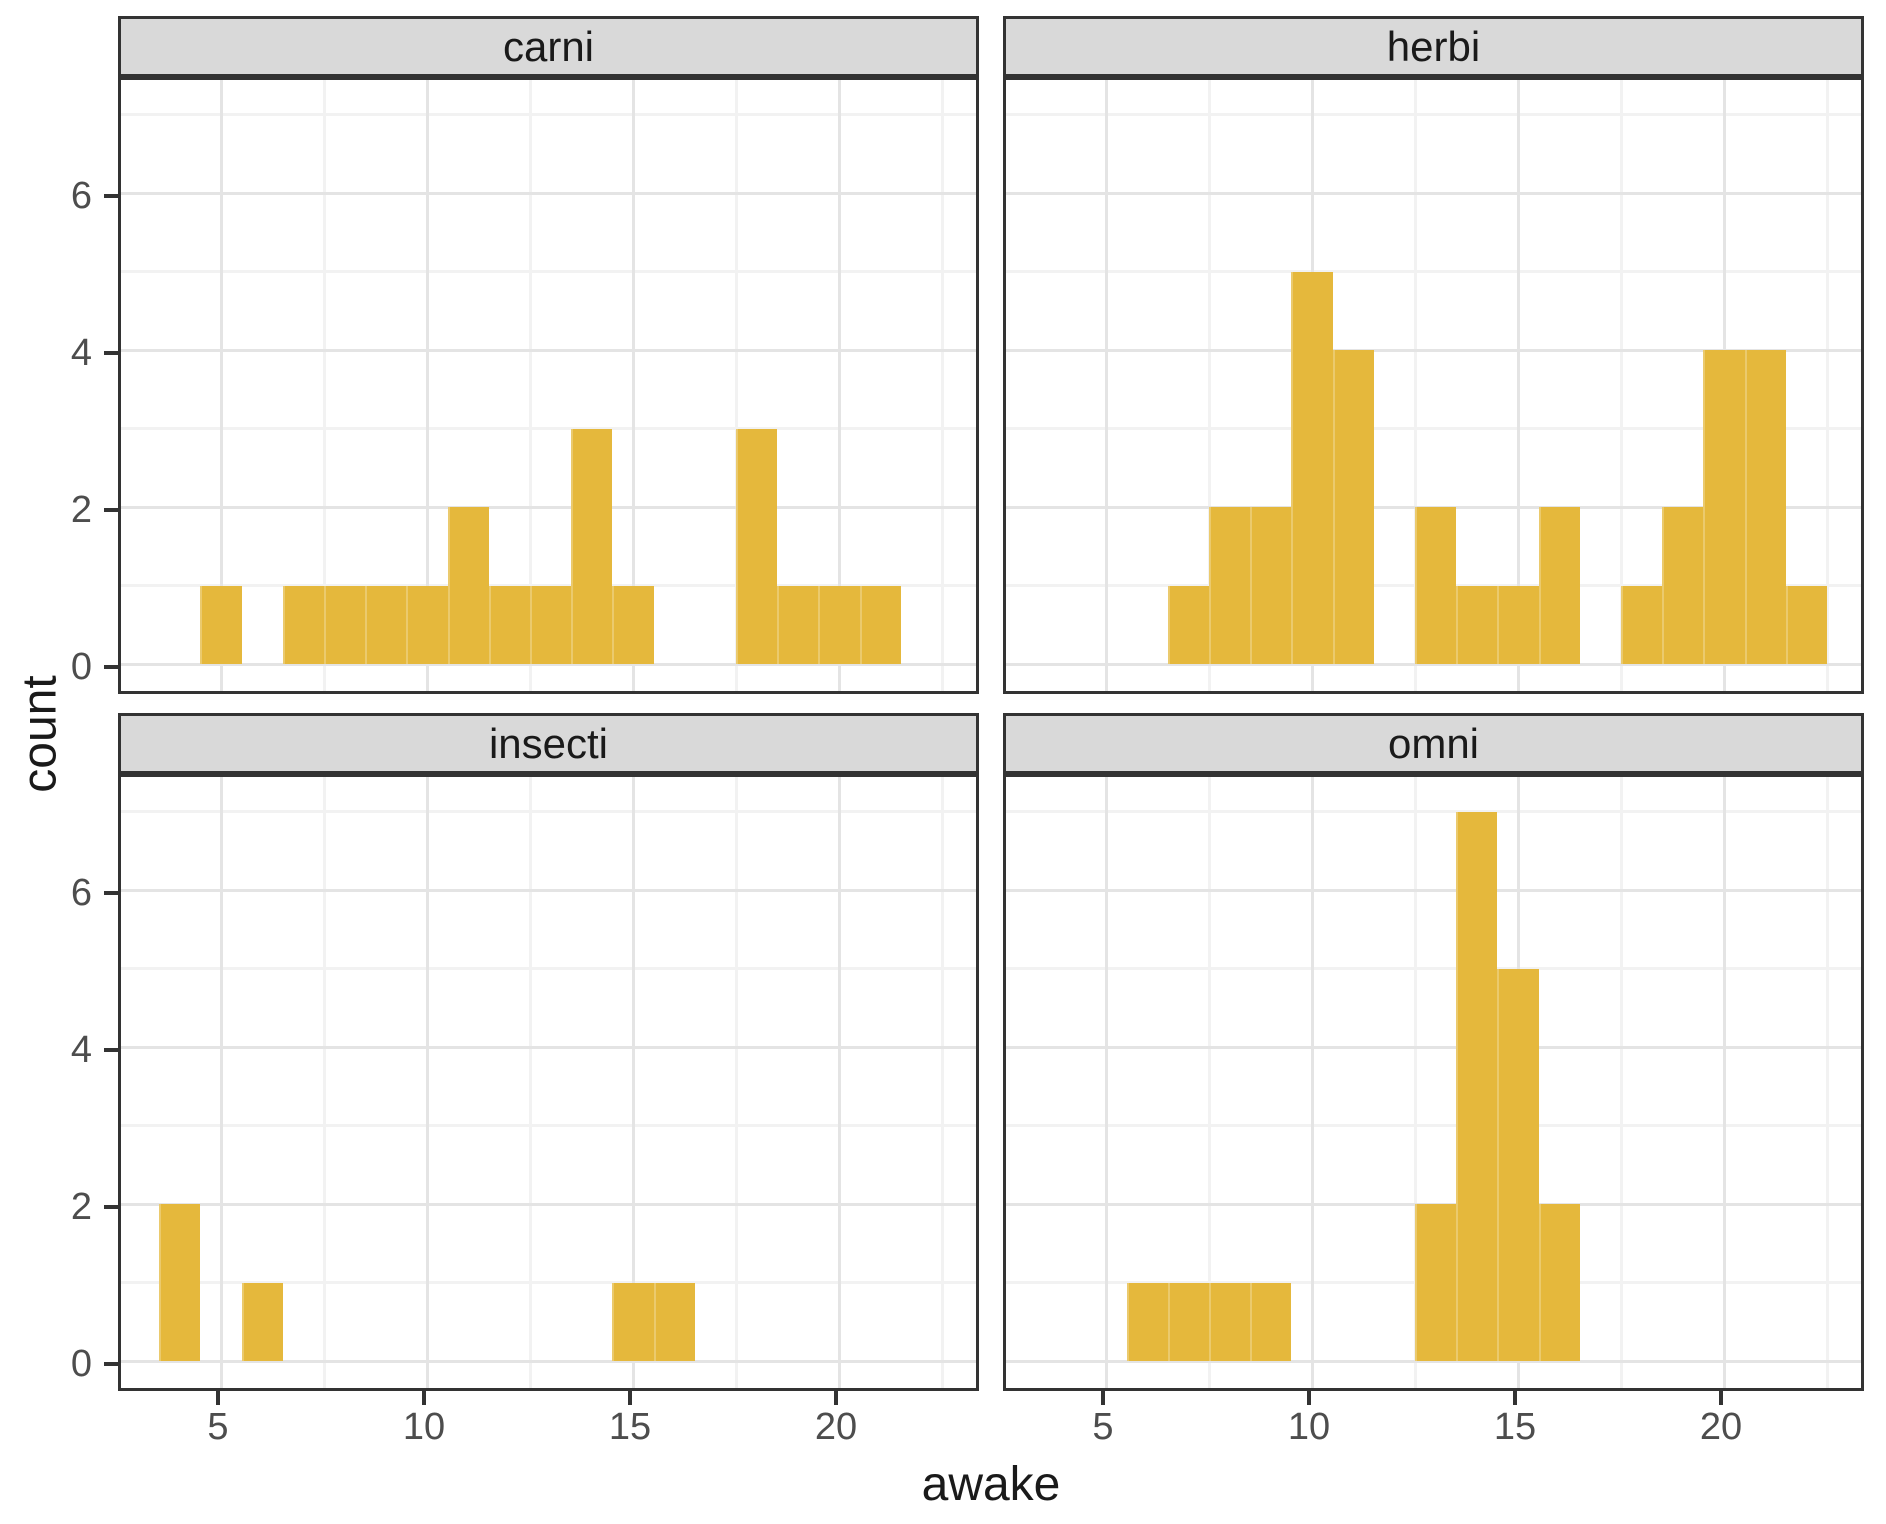  Describe the element at coordinates (836, 1427) in the screenshot. I see `x-tick-label: 20` at that location.